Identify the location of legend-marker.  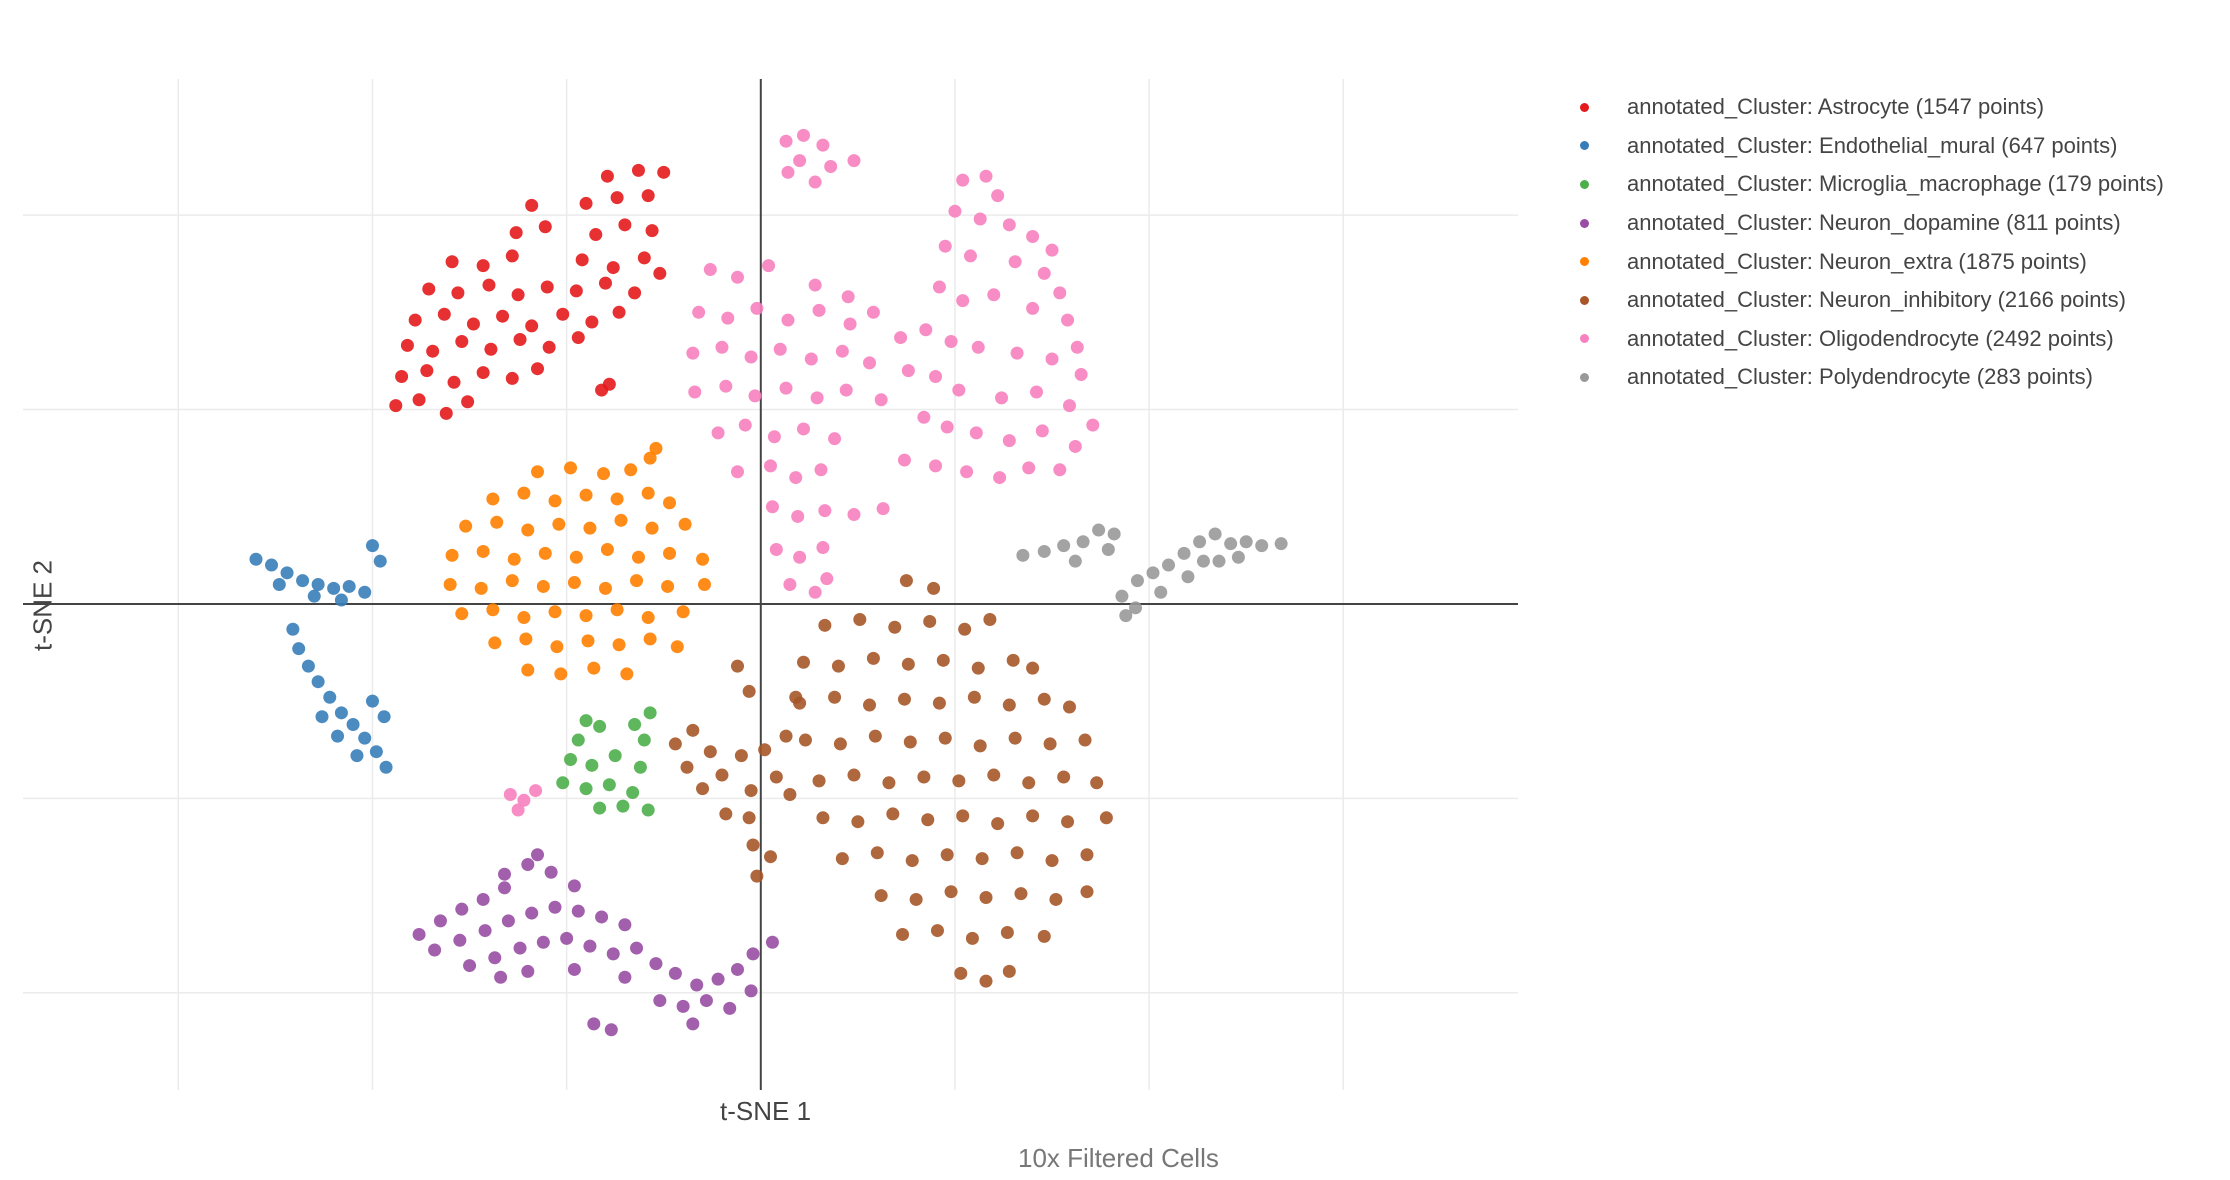
(1584, 377).